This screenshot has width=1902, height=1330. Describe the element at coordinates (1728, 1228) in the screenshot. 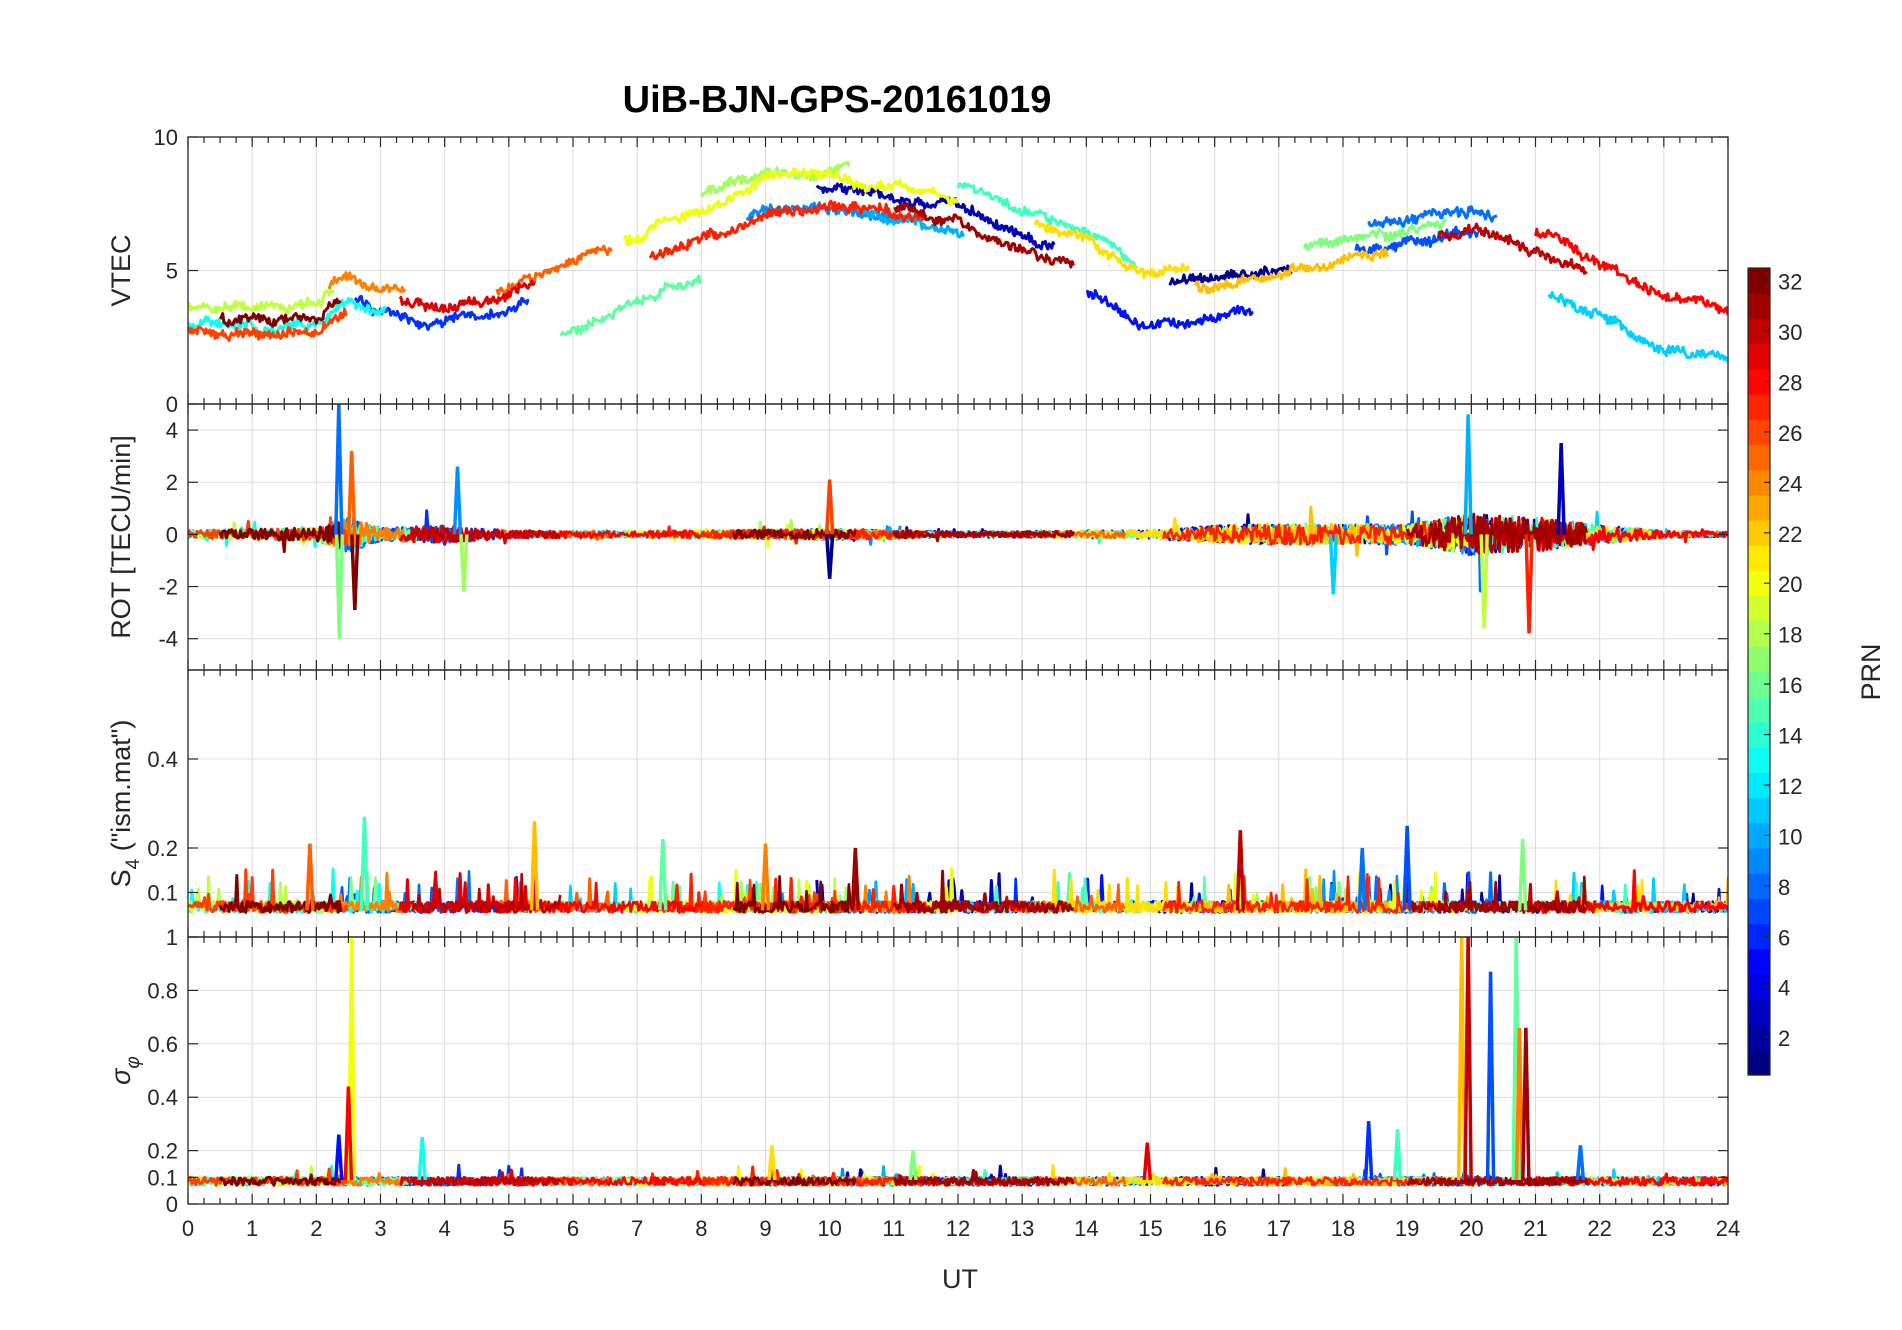

I see `x-tick-label: 24` at that location.